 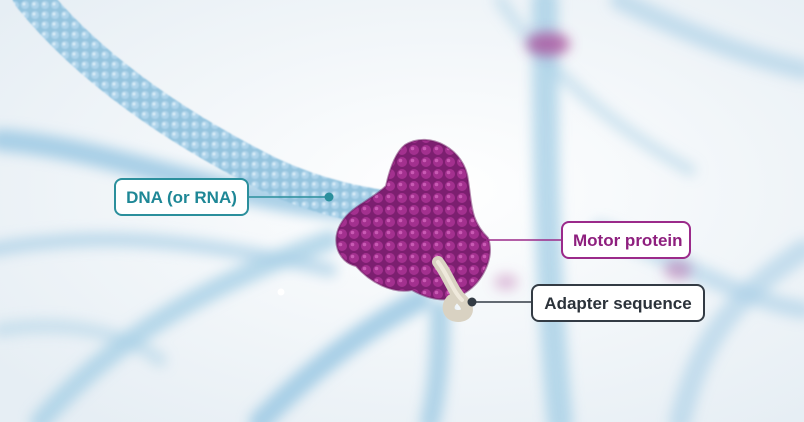 I want to click on adapter-sequence, so click(x=452, y=289).